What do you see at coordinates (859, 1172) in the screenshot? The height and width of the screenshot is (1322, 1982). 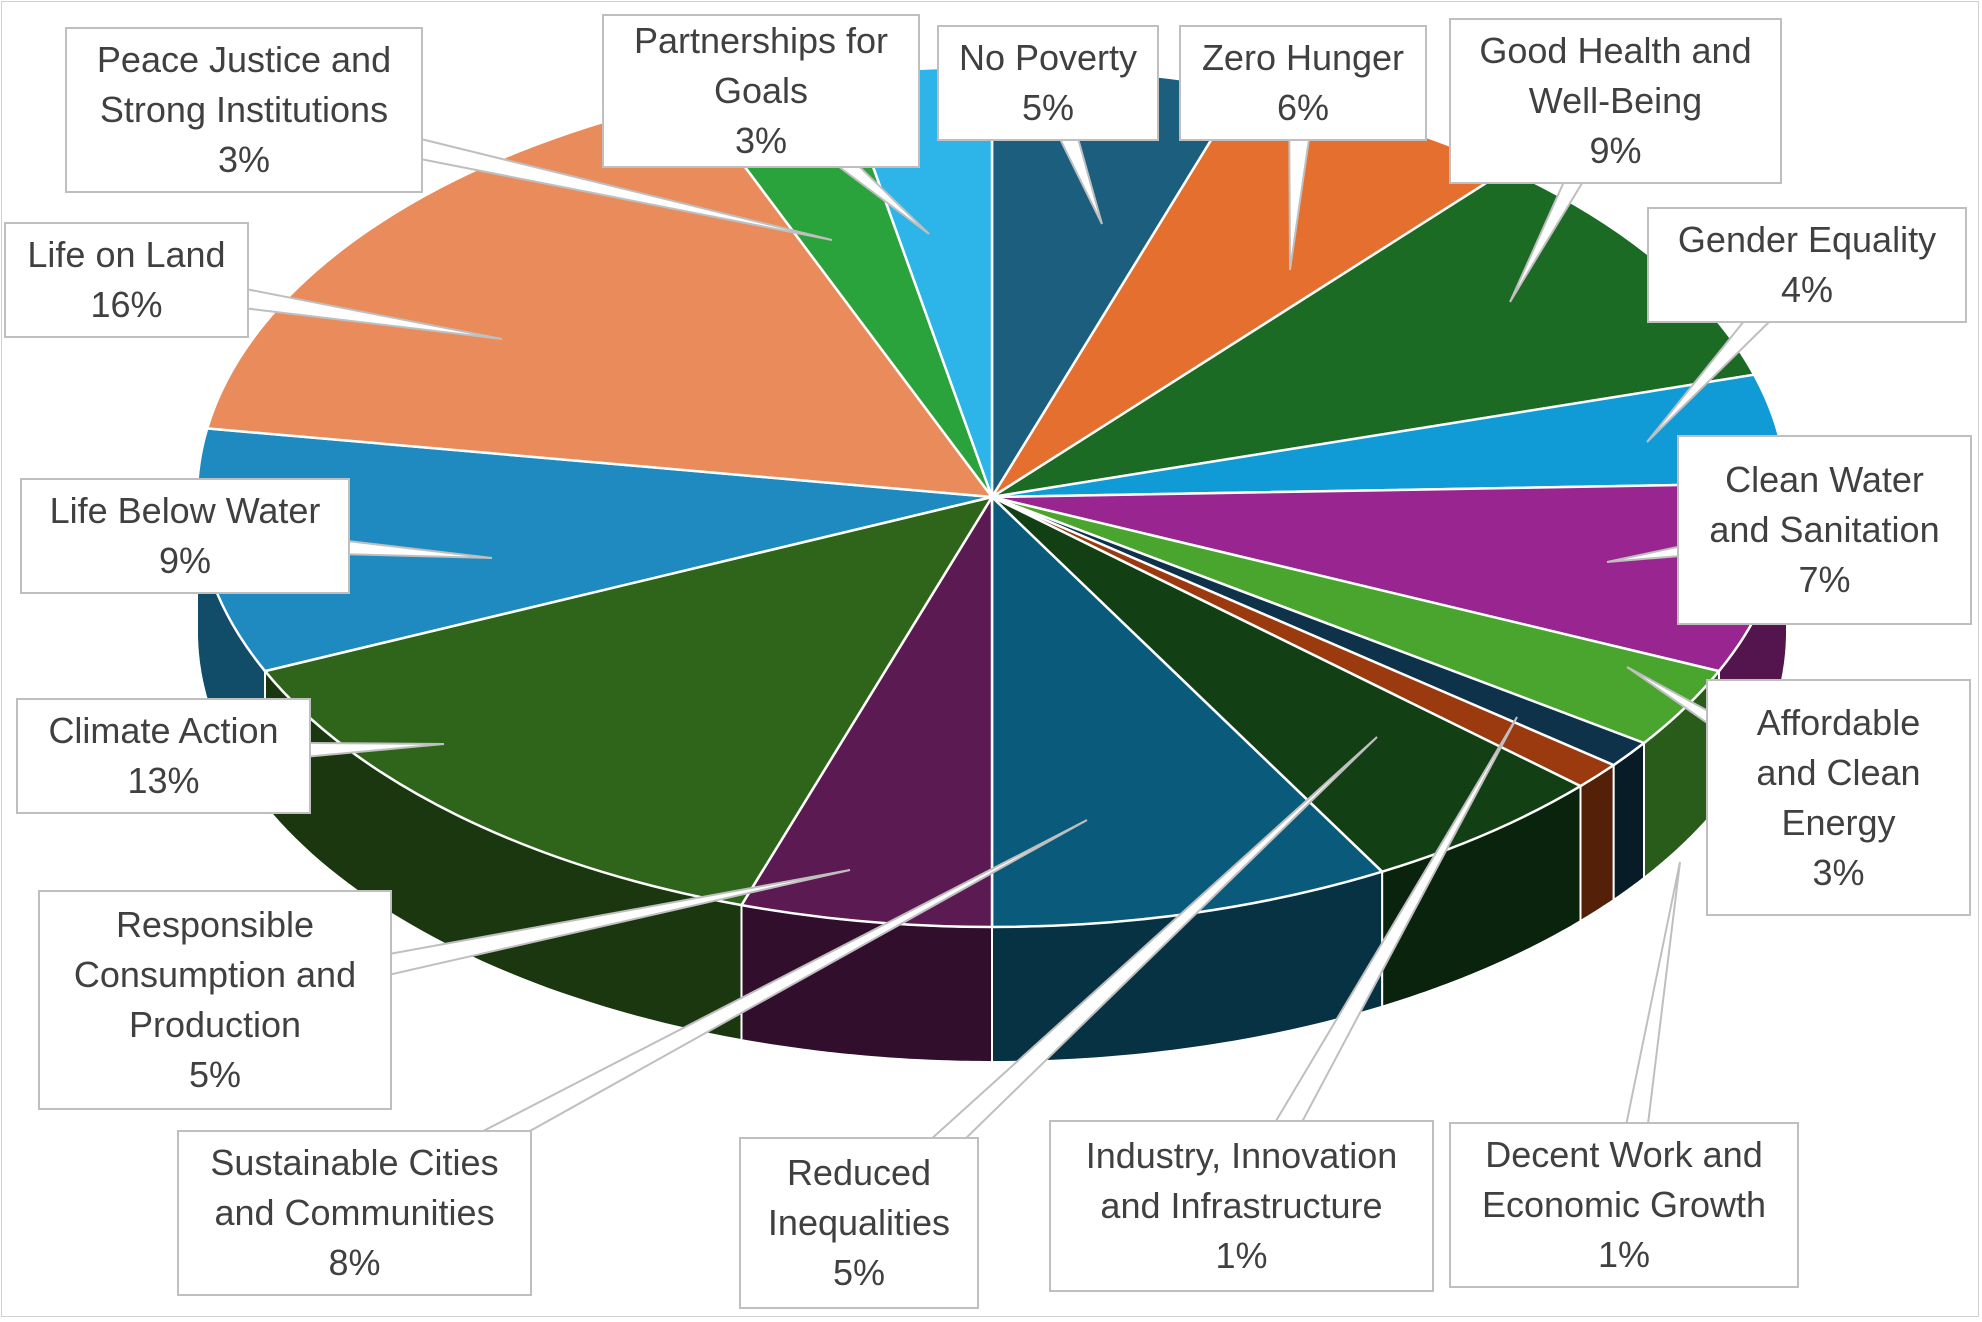 I see `label-line: Reduced` at bounding box center [859, 1172].